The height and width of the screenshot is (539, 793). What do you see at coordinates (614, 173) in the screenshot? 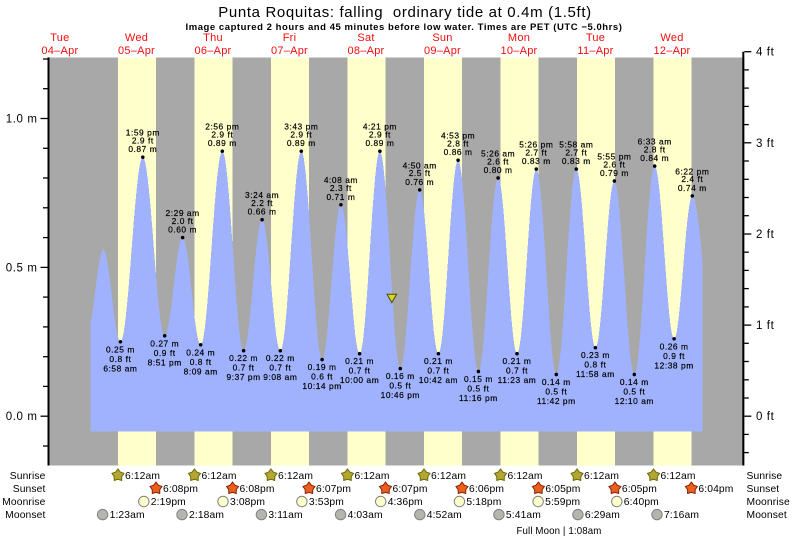
I see `svg-text: 0.79 m` at bounding box center [614, 173].